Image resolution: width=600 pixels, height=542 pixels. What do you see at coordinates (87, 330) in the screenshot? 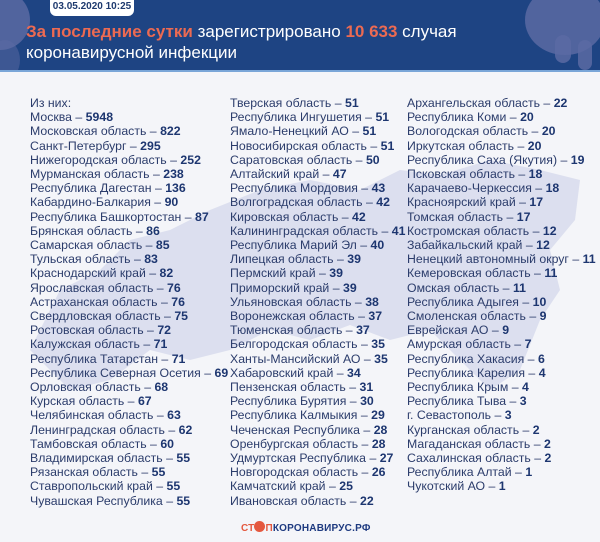
I see `region-name: Ростовская область` at bounding box center [87, 330].